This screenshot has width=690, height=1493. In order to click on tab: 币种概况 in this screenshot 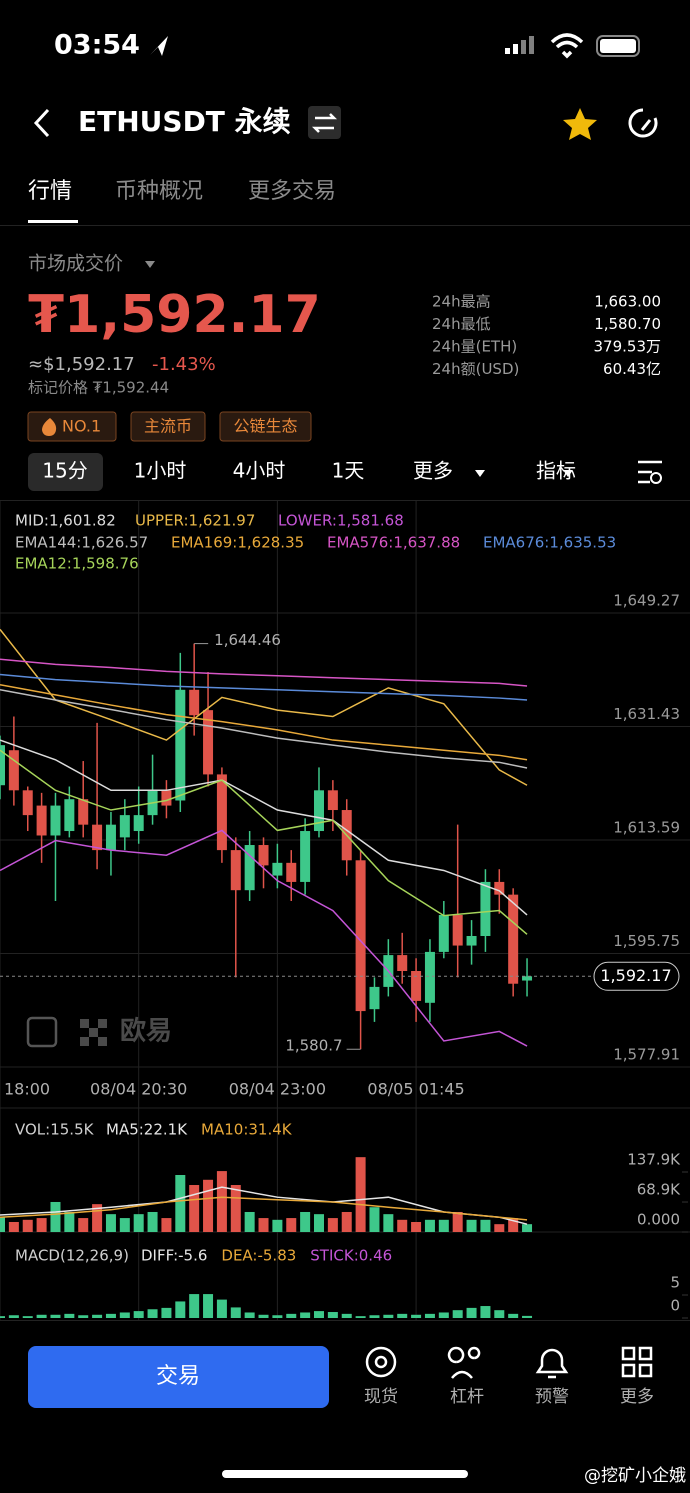, I will do `click(159, 191)`.